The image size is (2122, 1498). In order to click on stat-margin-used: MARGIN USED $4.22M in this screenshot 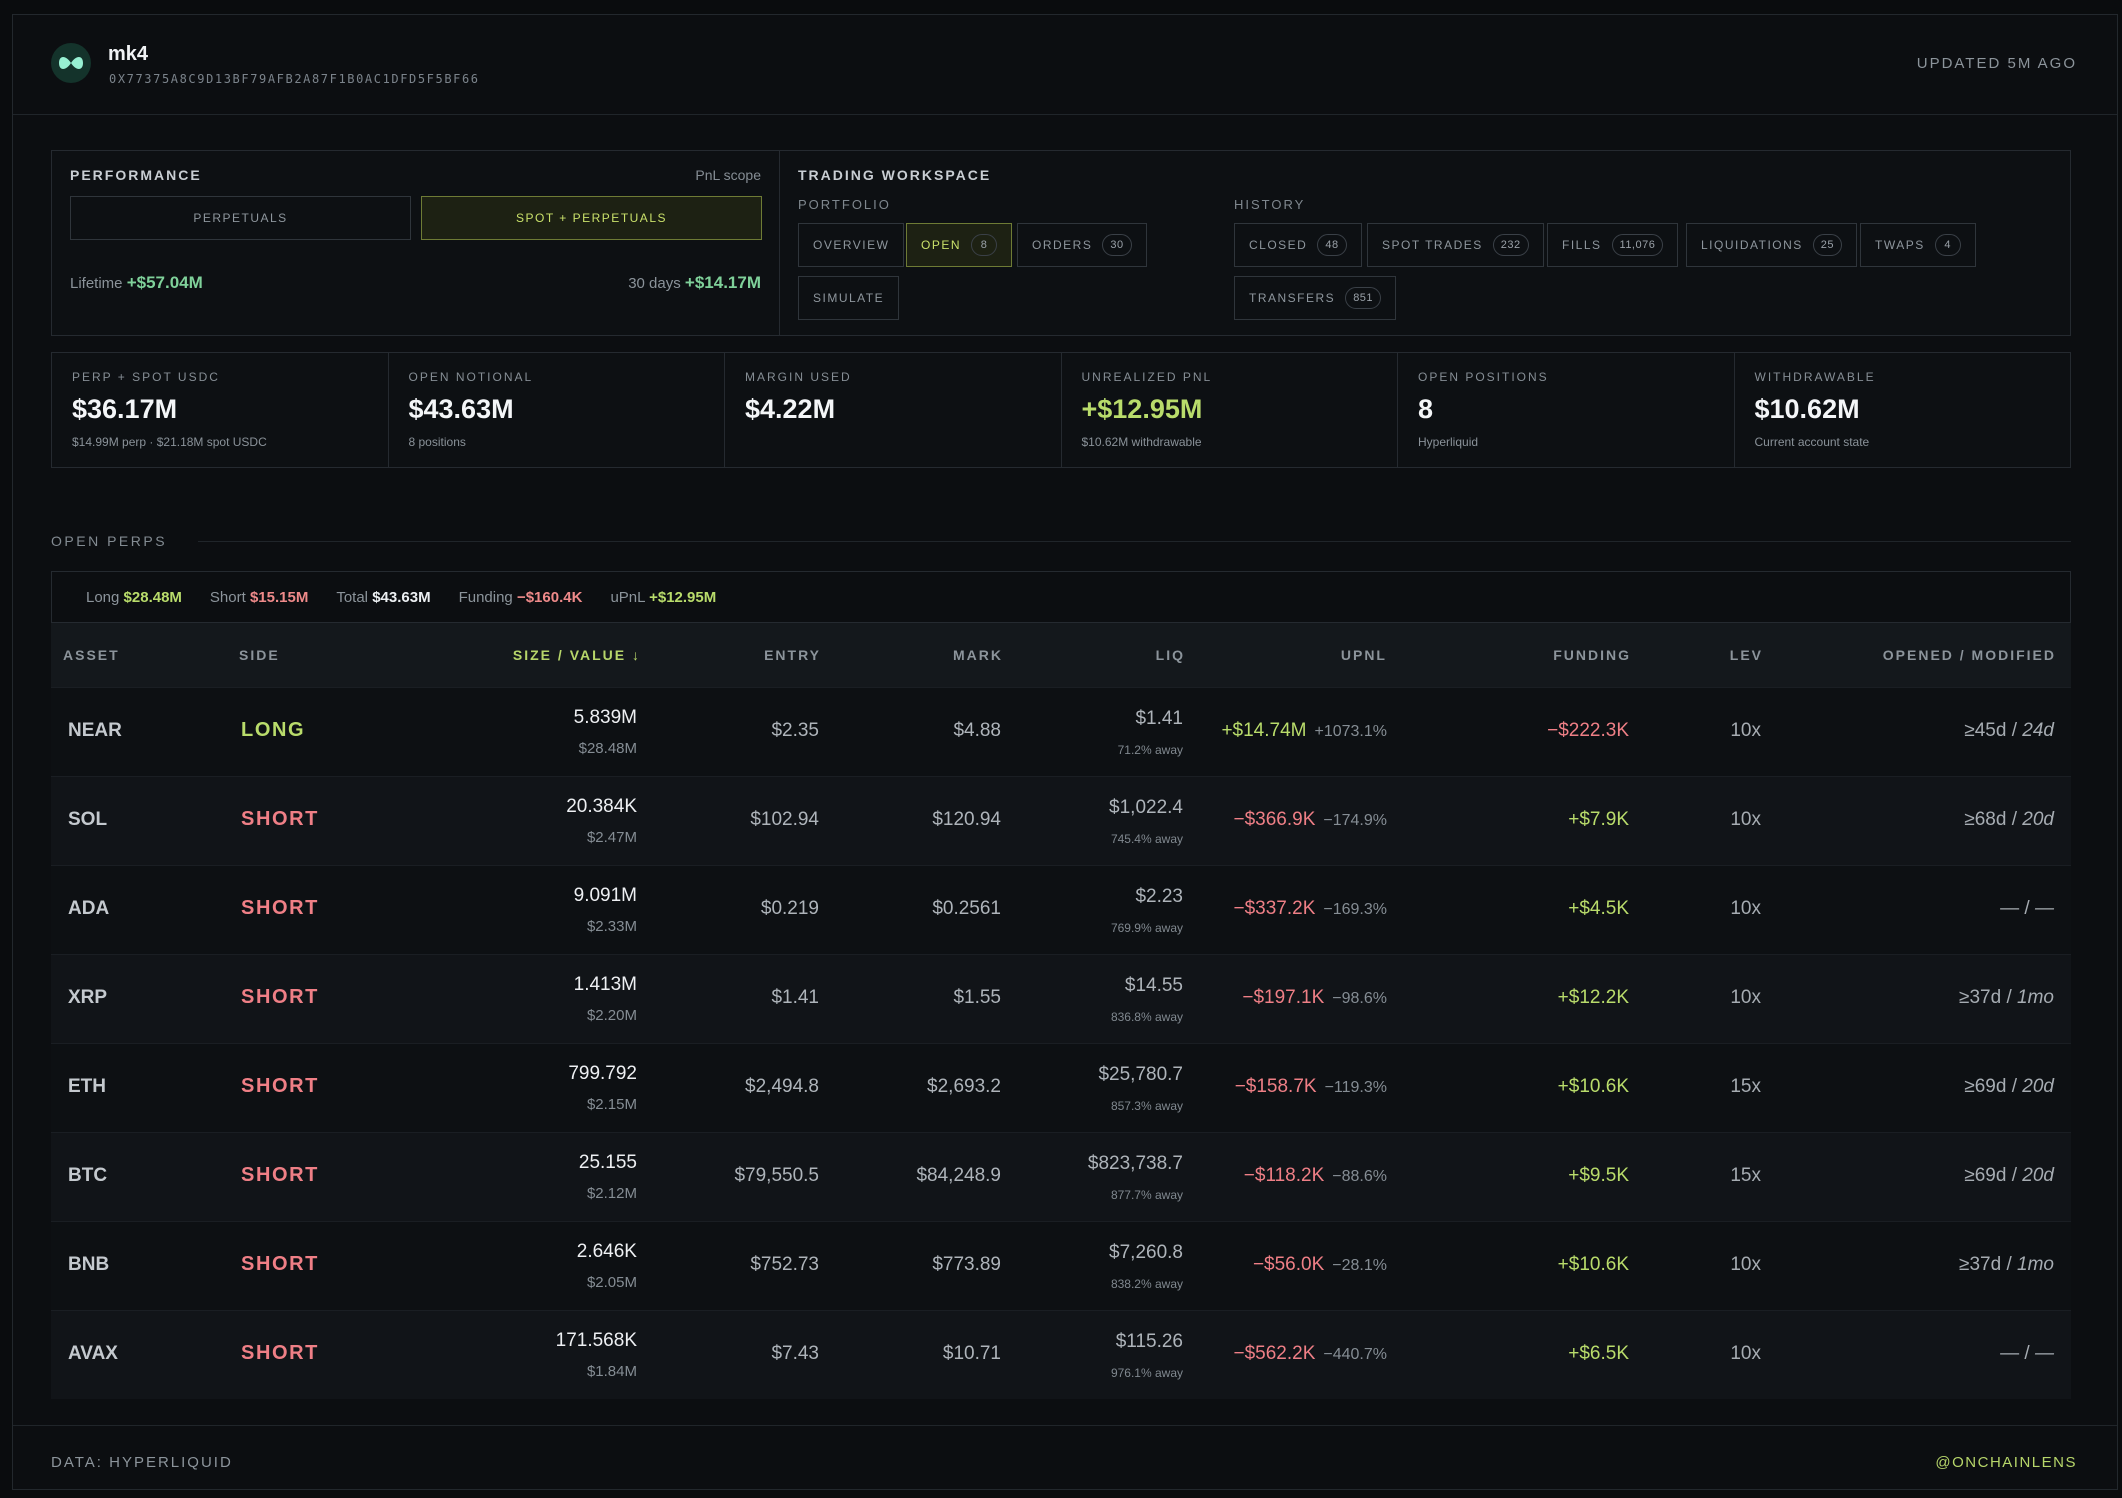, I will do `click(893, 410)`.